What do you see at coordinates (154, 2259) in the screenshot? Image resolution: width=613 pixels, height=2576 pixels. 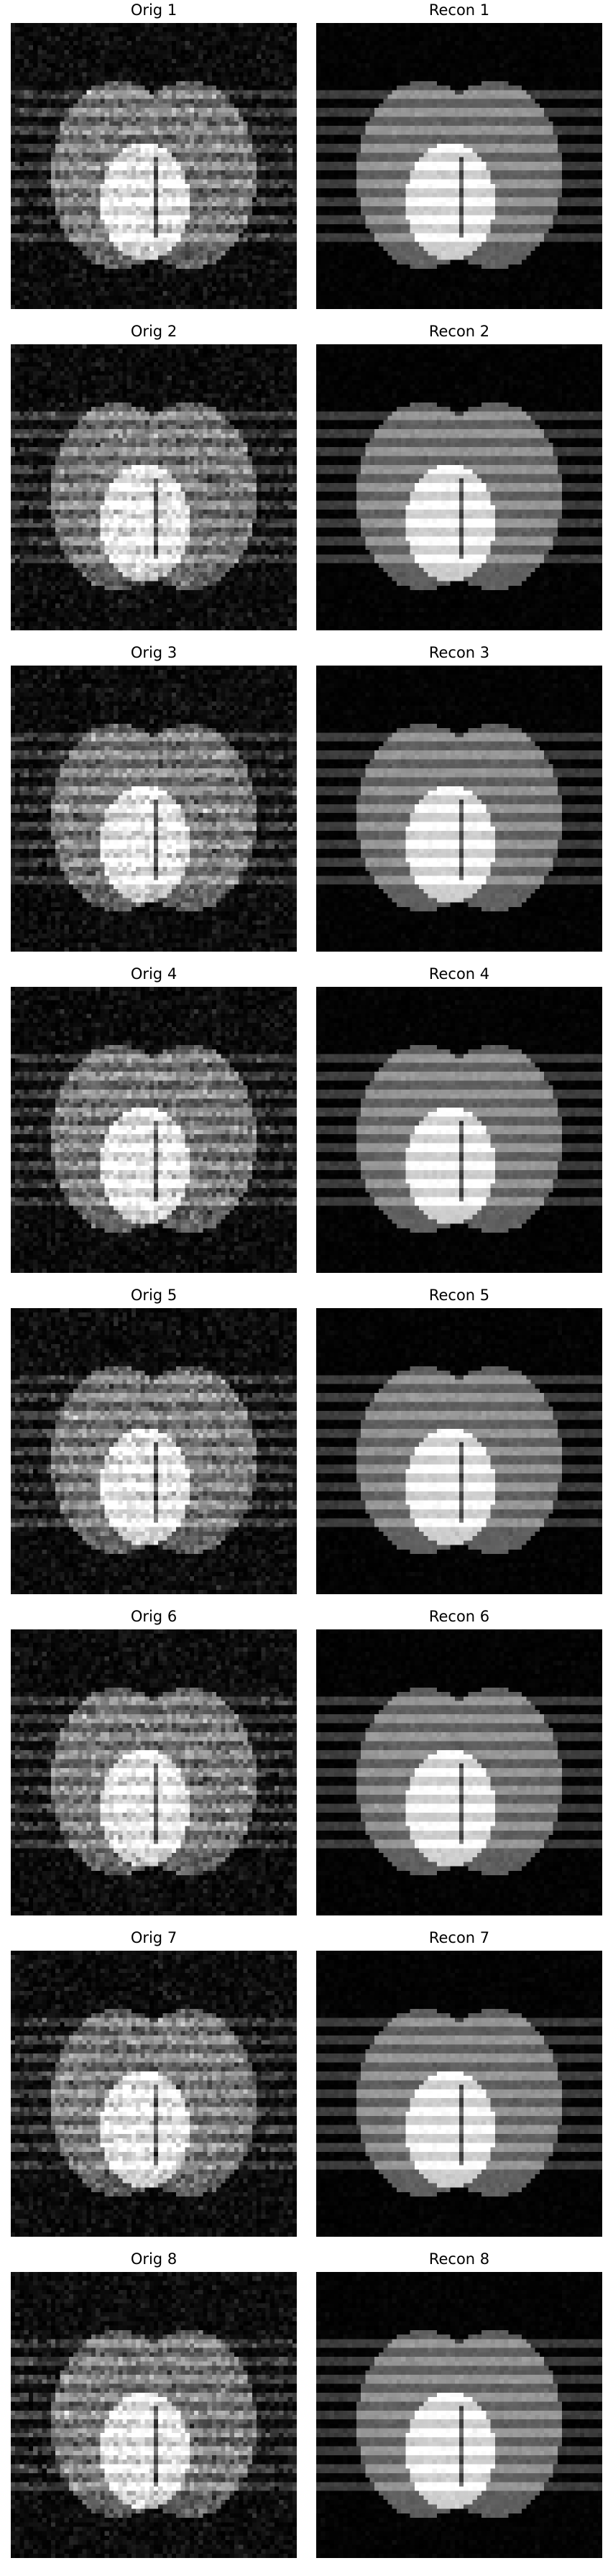 I see `orig-title-8: Orig 8` at bounding box center [154, 2259].